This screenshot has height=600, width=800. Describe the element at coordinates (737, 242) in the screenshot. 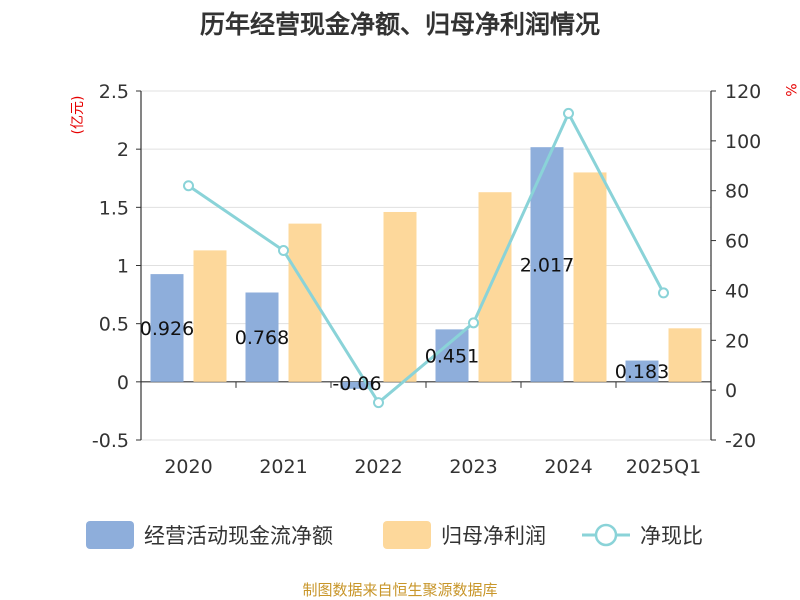

I see `right-tick-label: 60` at that location.